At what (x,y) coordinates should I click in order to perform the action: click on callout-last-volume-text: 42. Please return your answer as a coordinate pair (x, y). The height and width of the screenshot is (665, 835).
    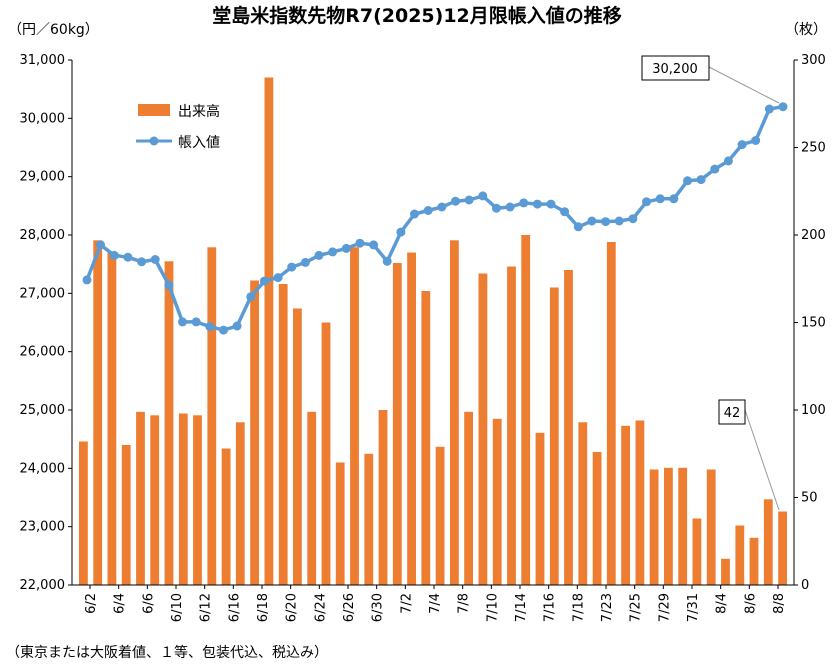
    Looking at the image, I should click on (732, 413).